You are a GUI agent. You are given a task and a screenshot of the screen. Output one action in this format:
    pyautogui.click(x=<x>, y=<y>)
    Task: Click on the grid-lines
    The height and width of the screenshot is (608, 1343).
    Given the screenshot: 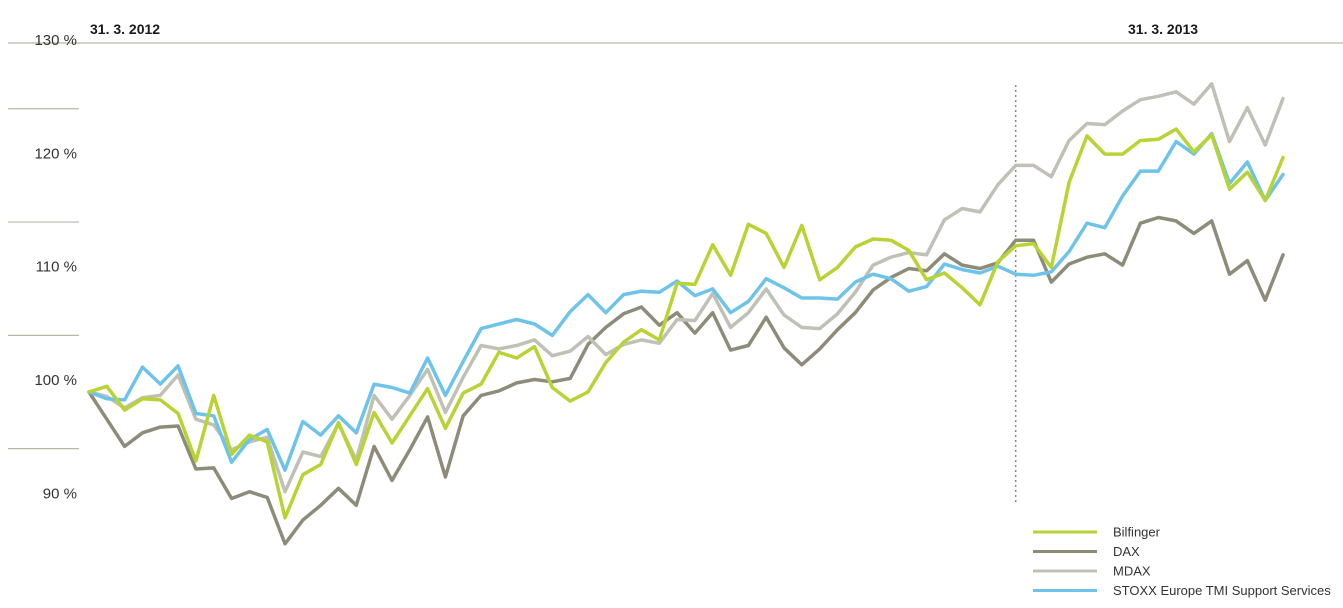 What is the action you would take?
    pyautogui.click(x=43, y=279)
    